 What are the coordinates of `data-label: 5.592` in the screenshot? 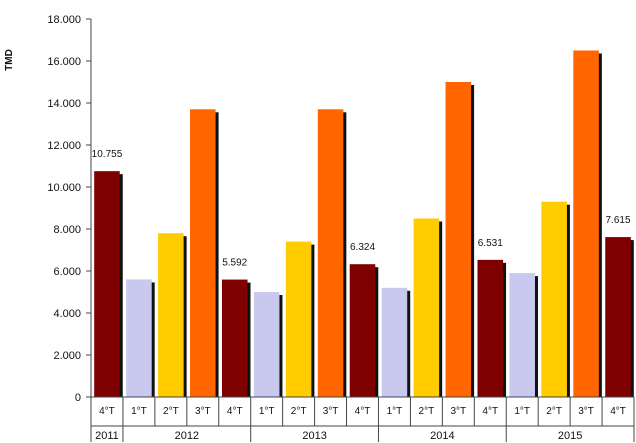 It's located at (234, 263).